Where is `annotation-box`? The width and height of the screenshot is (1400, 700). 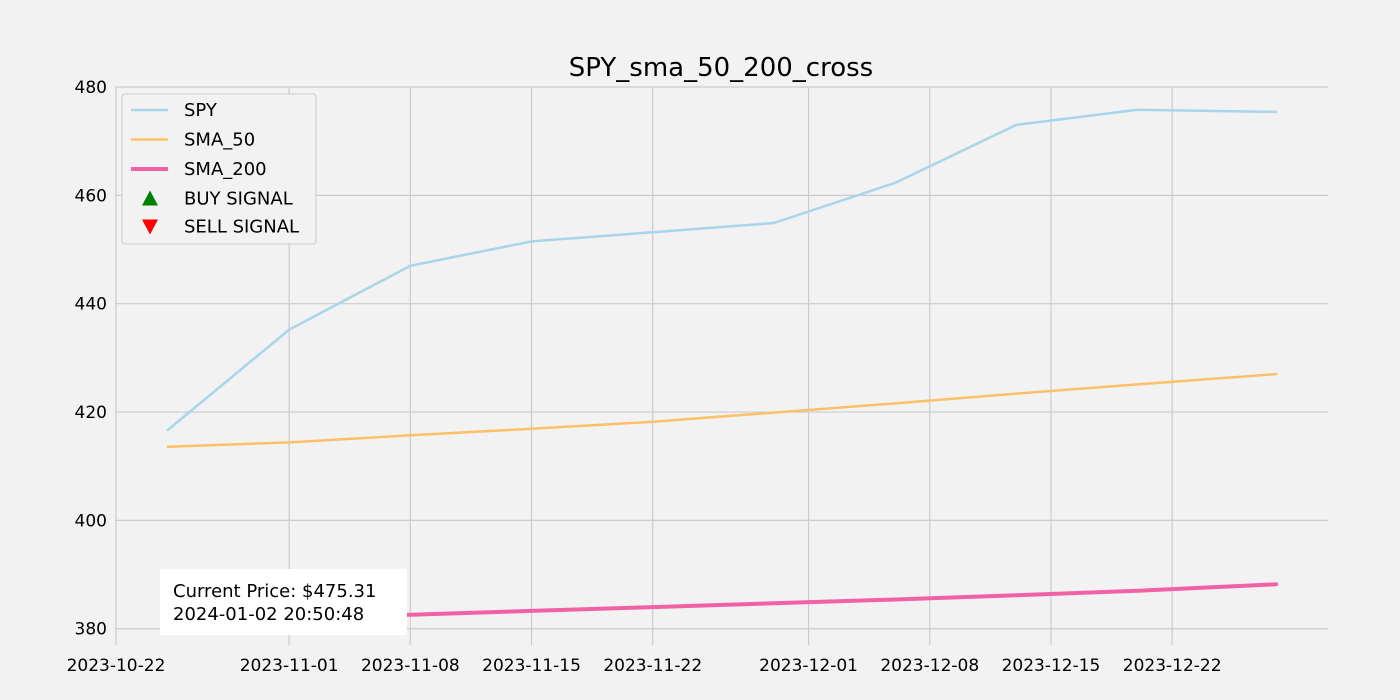
annotation-box is located at coordinates (283, 602).